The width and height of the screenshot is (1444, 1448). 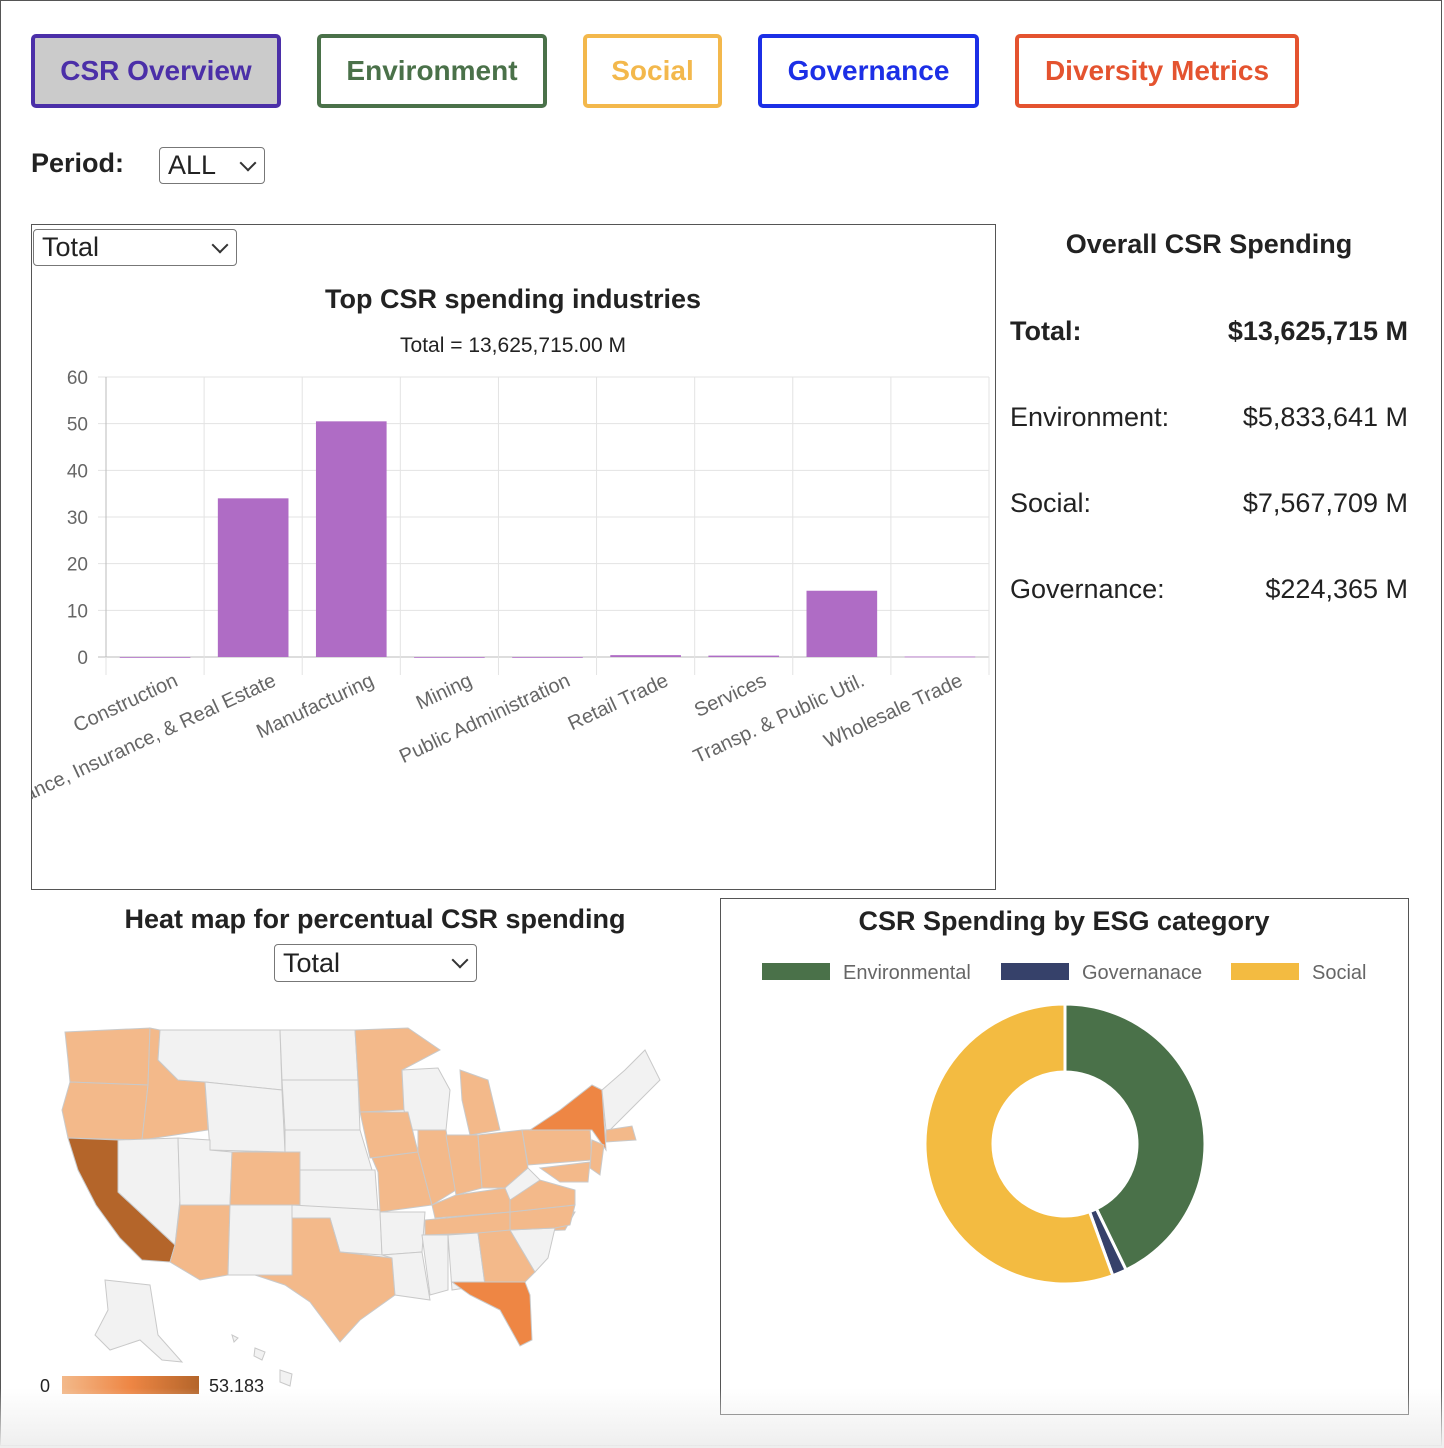 What do you see at coordinates (78, 163) in the screenshot?
I see `period-label: Period:` at bounding box center [78, 163].